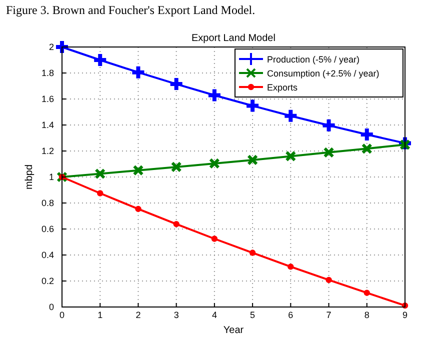 This screenshot has width=440, height=342. What do you see at coordinates (131, 10) in the screenshot?
I see `caption: Figure 3. Brown and Foucher's Export Land Model.` at bounding box center [131, 10].